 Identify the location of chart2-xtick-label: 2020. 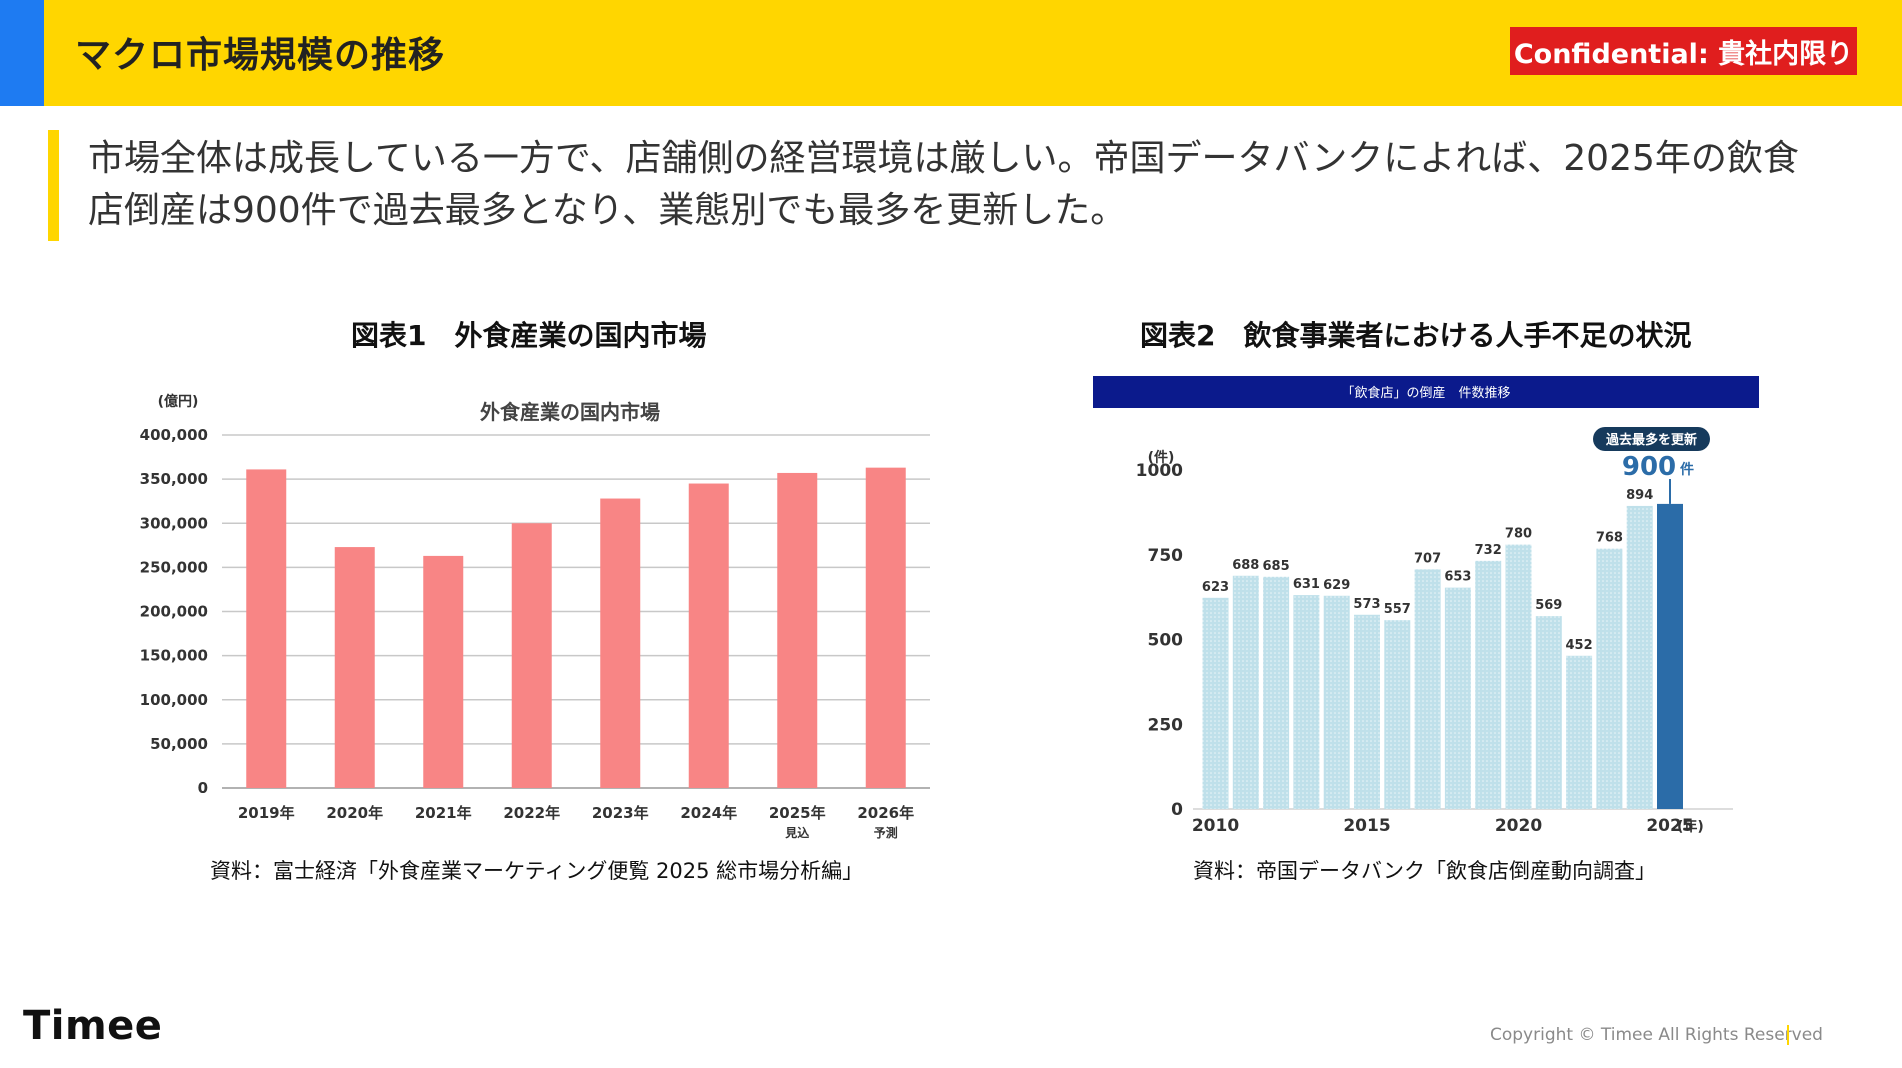
(1518, 826).